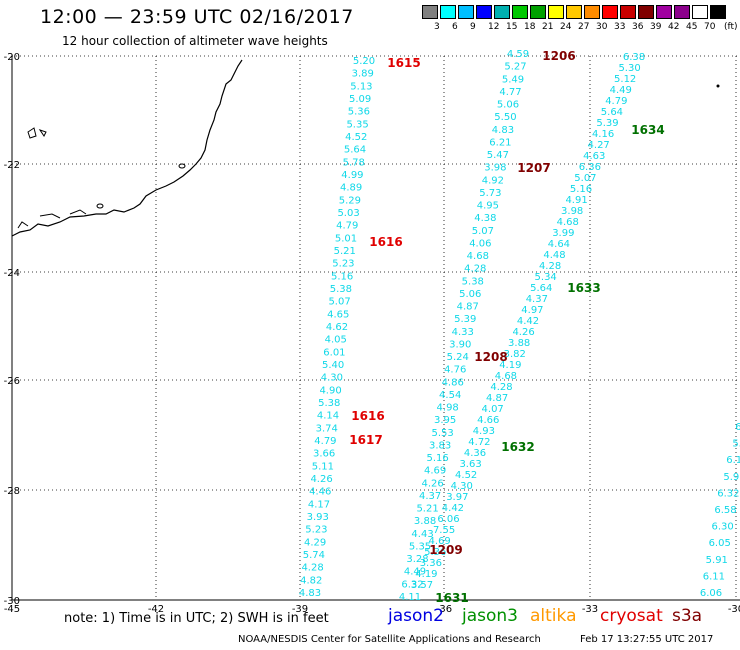 The height and width of the screenshot is (650, 740). What do you see at coordinates (731, 477) in the screenshot?
I see `swh-value: 5.9` at bounding box center [731, 477].